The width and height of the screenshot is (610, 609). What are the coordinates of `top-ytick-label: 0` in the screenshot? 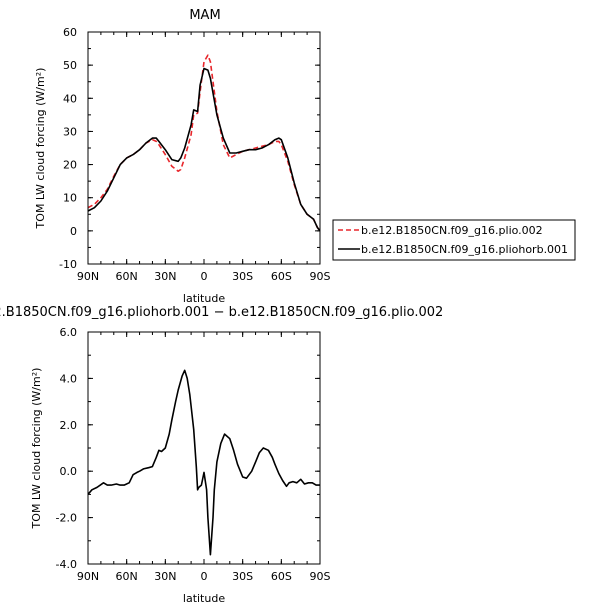 It's located at (73, 231).